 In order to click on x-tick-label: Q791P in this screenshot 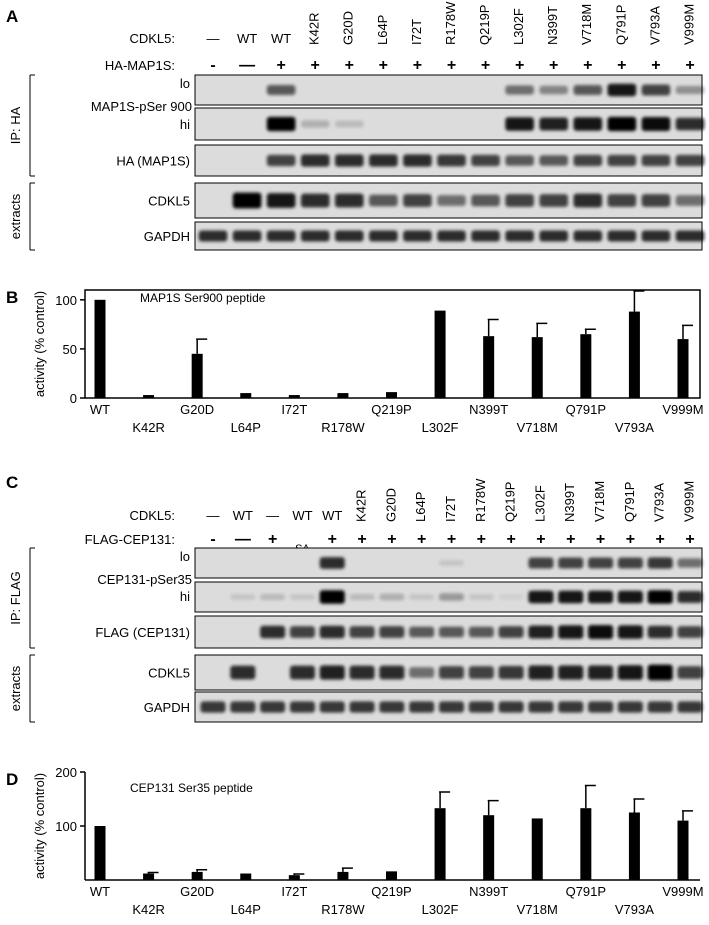, I will do `click(586, 891)`.